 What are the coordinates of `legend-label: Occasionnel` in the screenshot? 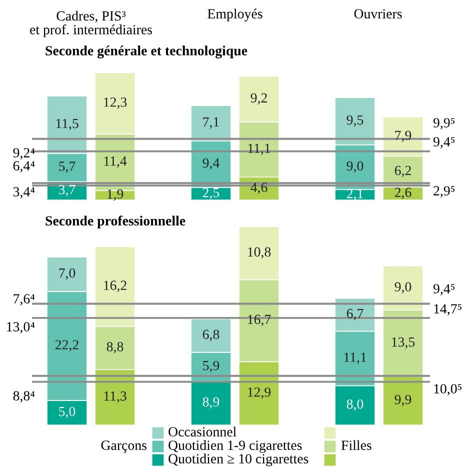 It's located at (202, 431).